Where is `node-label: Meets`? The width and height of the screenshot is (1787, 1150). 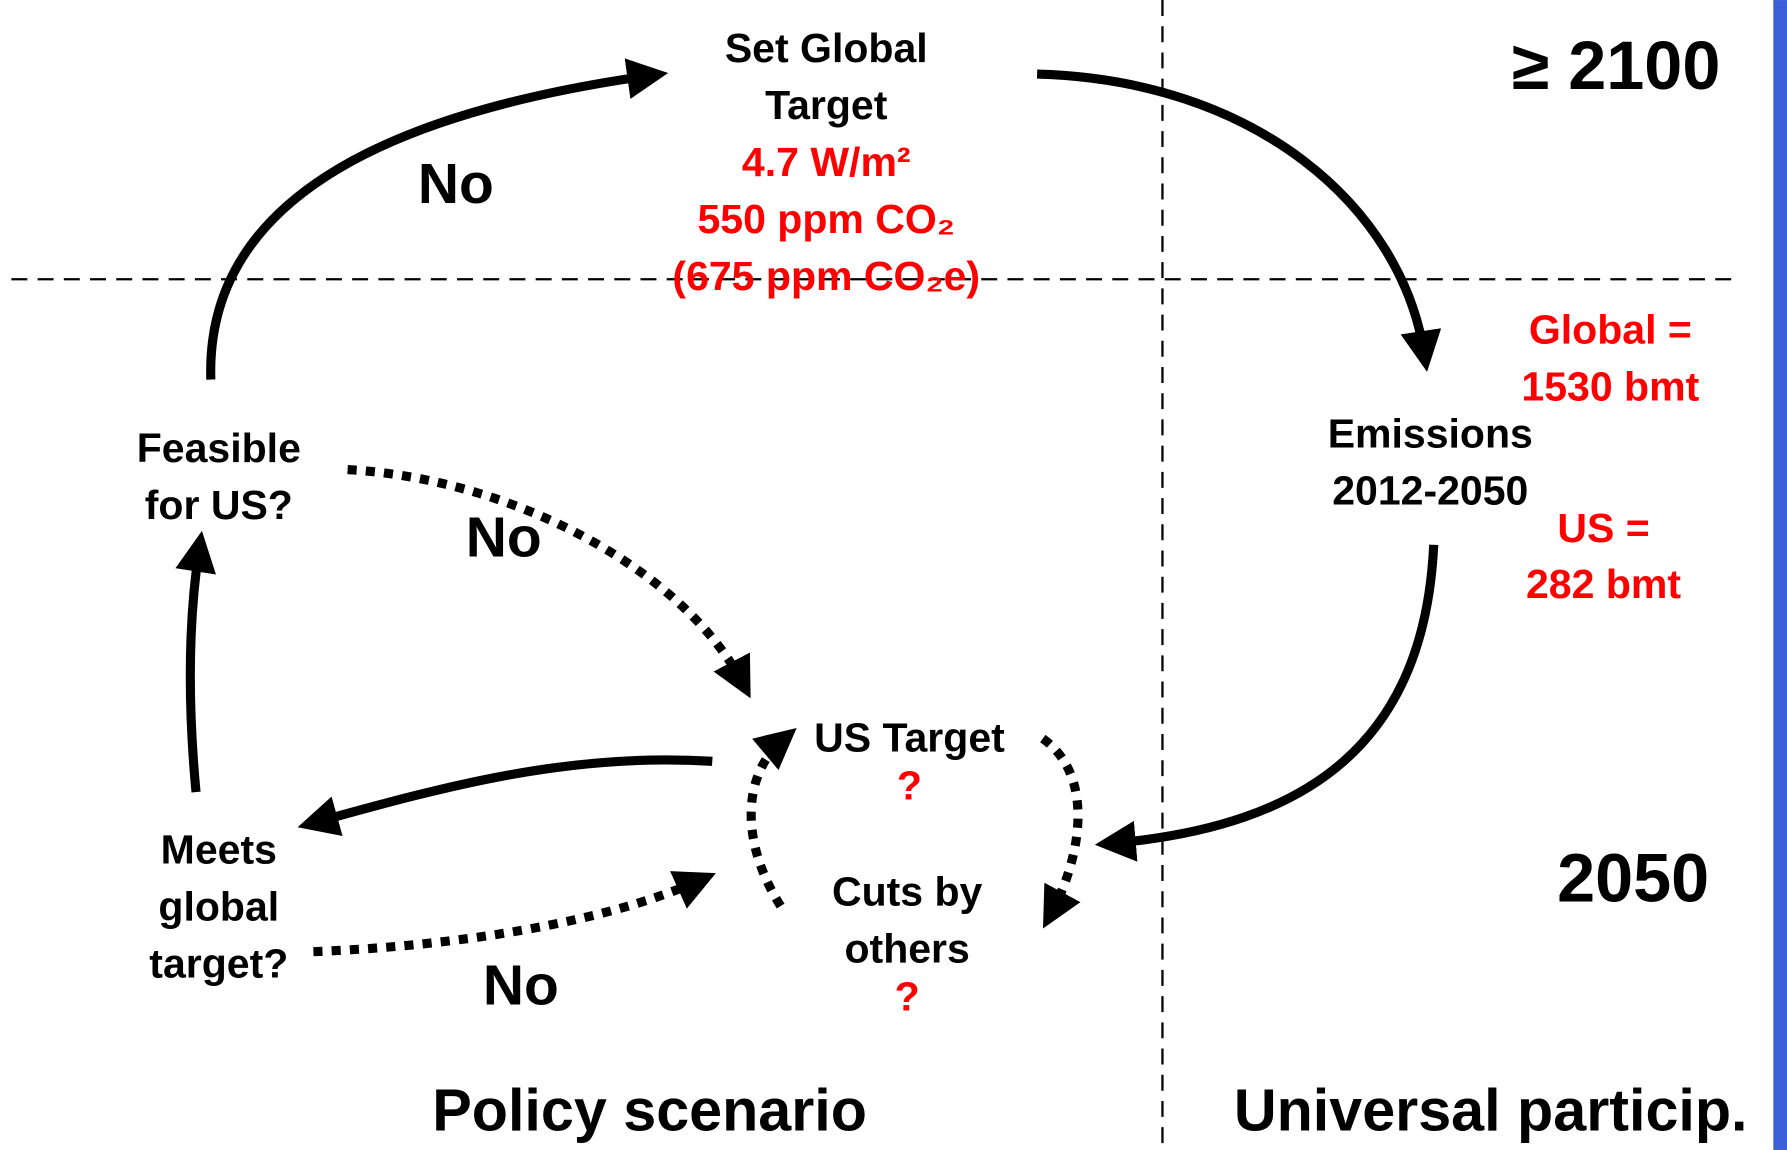
node-label: Meets is located at coordinates (219, 849).